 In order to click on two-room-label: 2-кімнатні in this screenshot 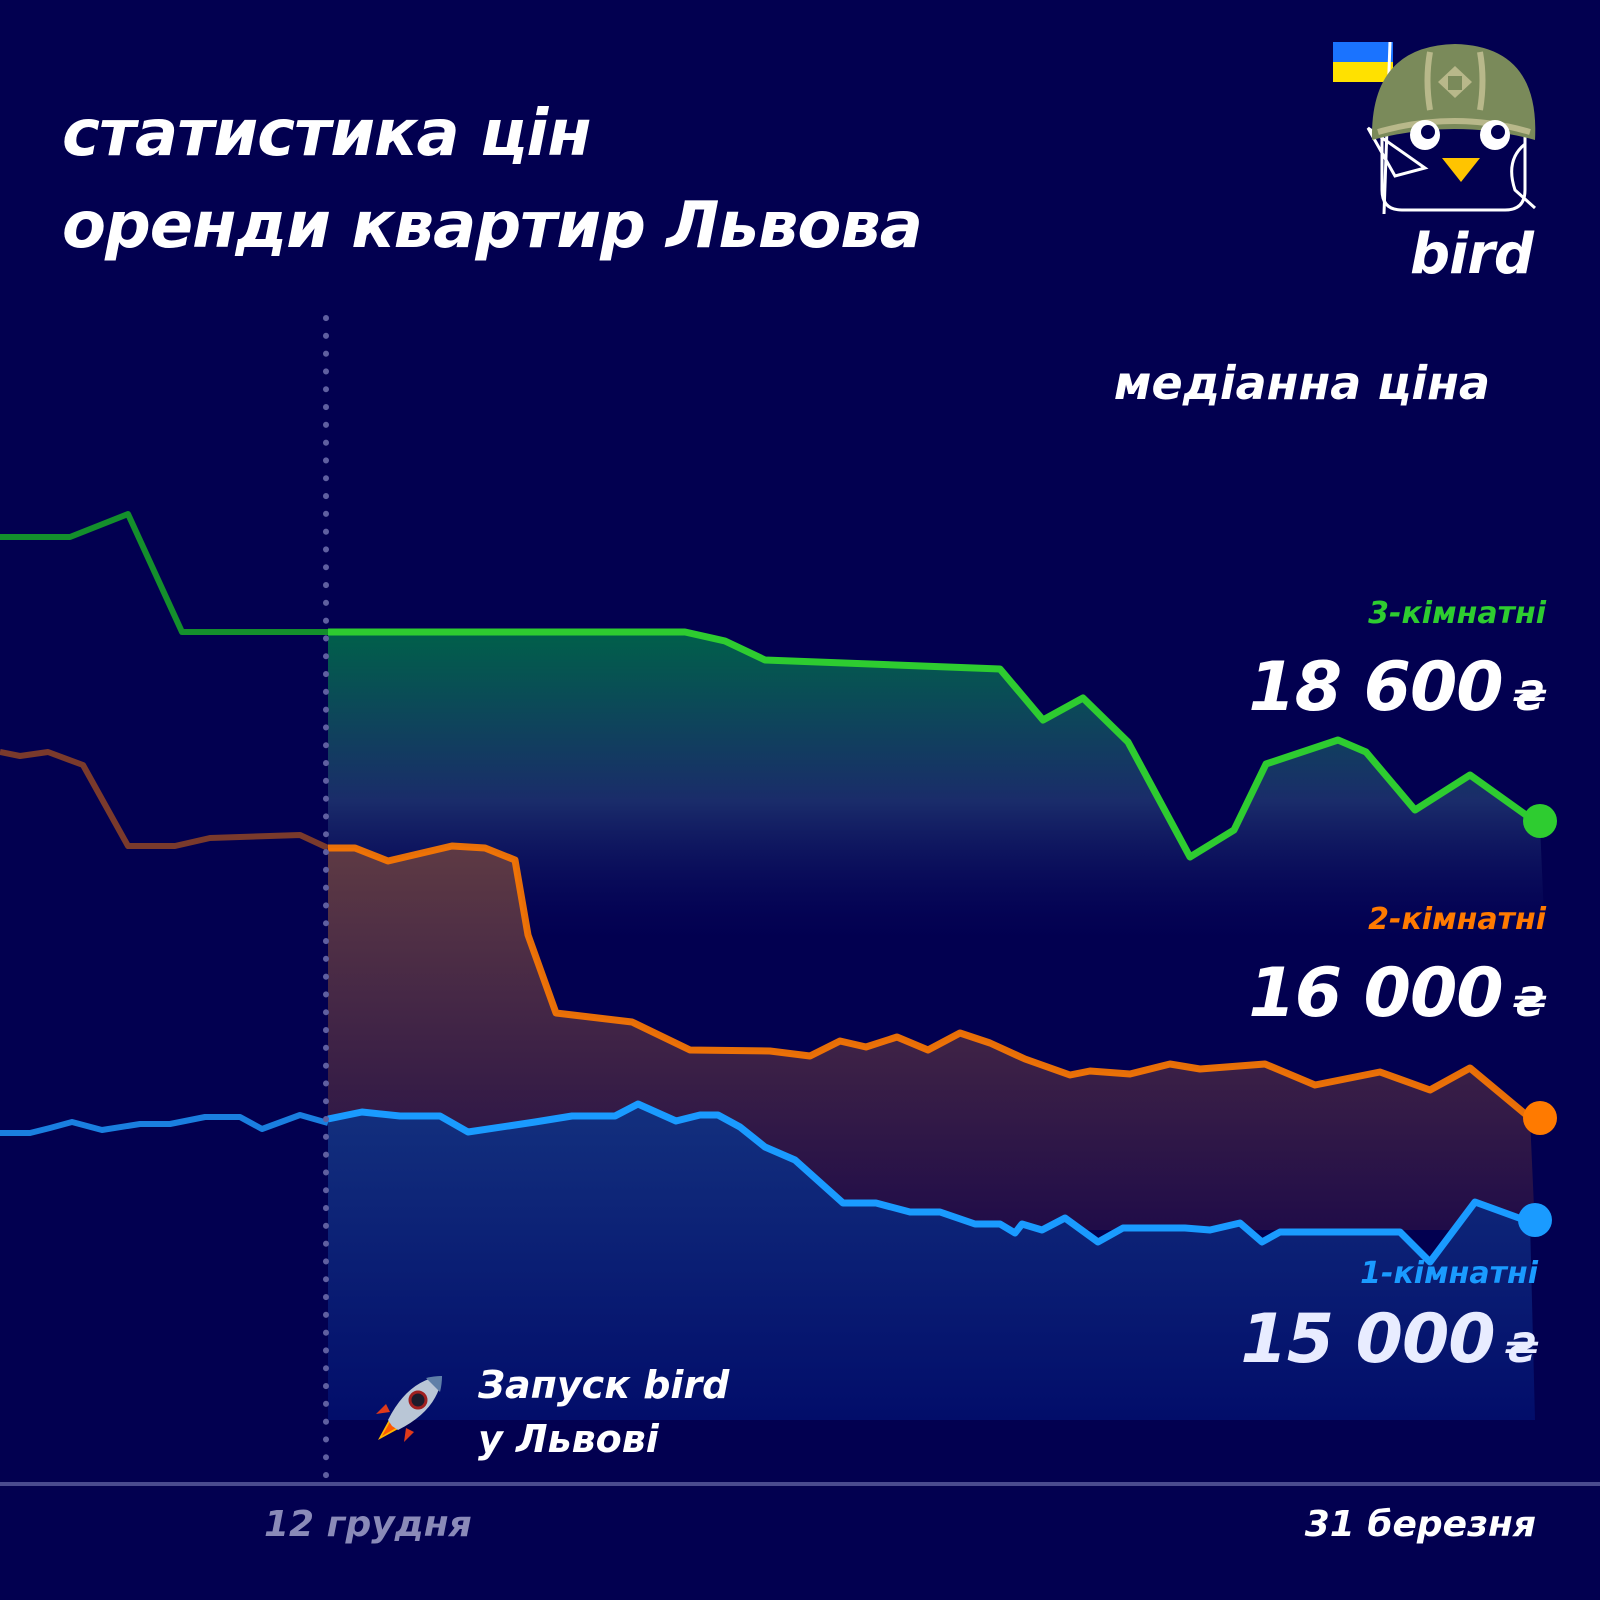, I will do `click(1457, 919)`.